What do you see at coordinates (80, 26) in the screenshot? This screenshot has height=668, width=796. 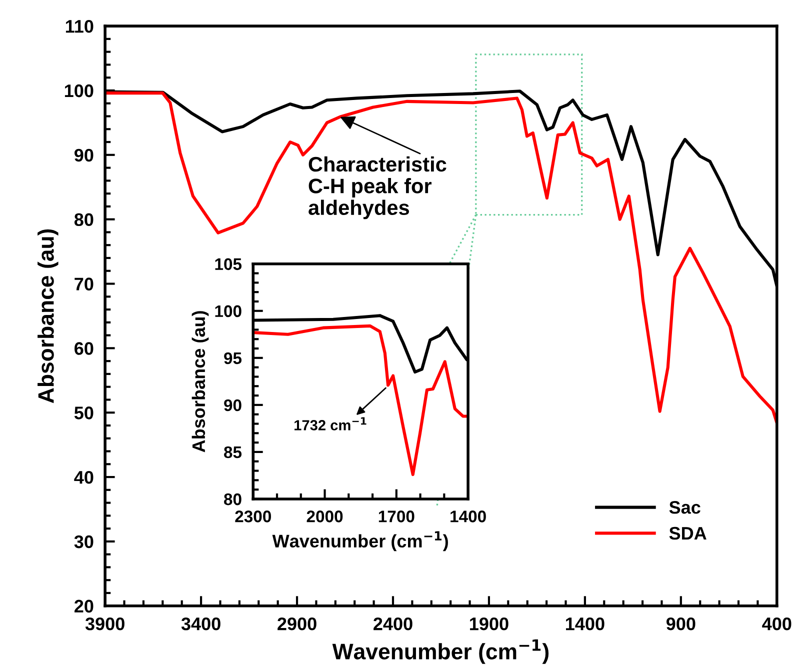 I see `y-tick-label: 110` at bounding box center [80, 26].